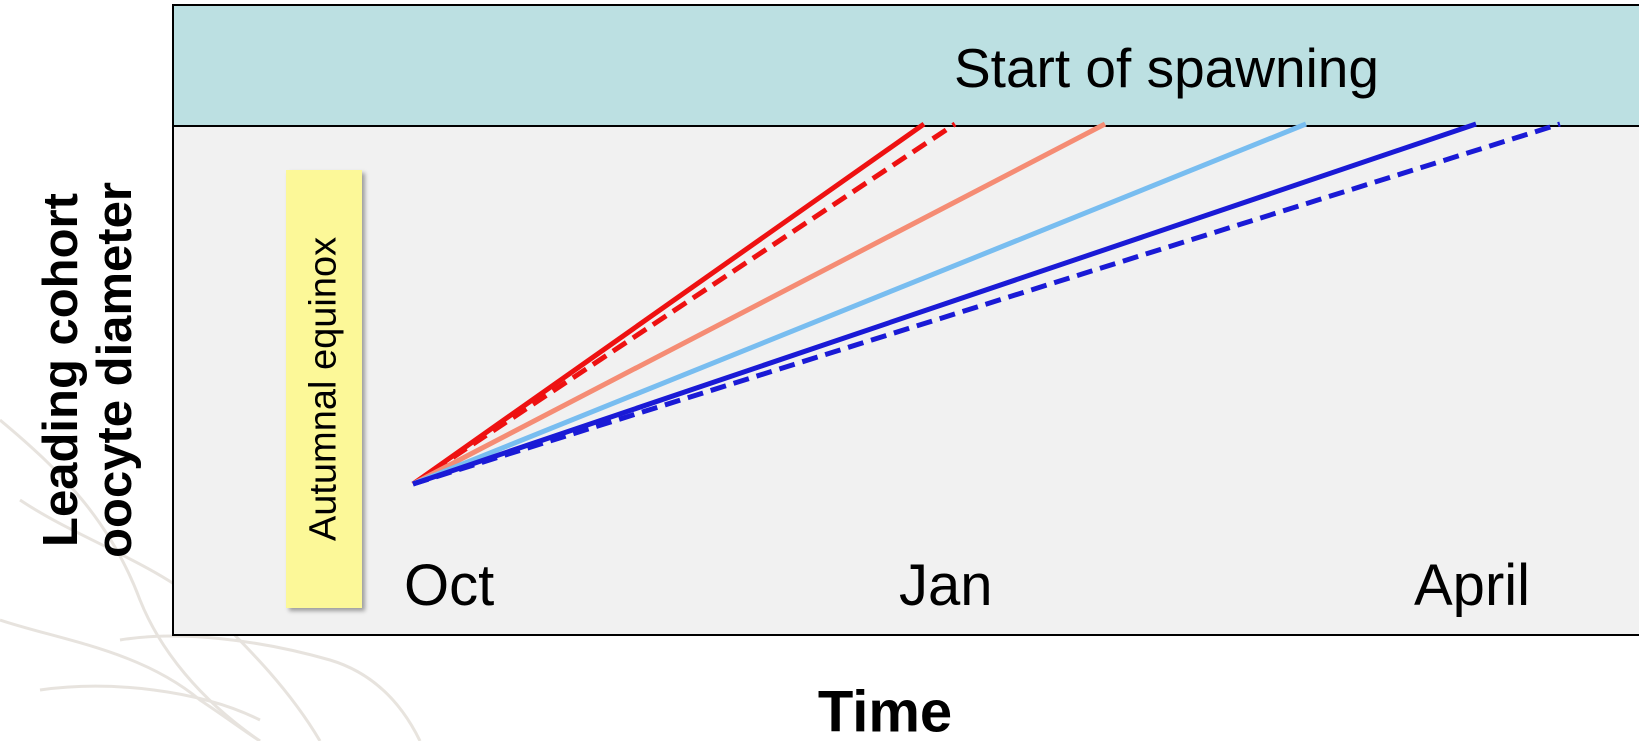  Describe the element at coordinates (885, 710) in the screenshot. I see `x-axis-label: Time` at that location.